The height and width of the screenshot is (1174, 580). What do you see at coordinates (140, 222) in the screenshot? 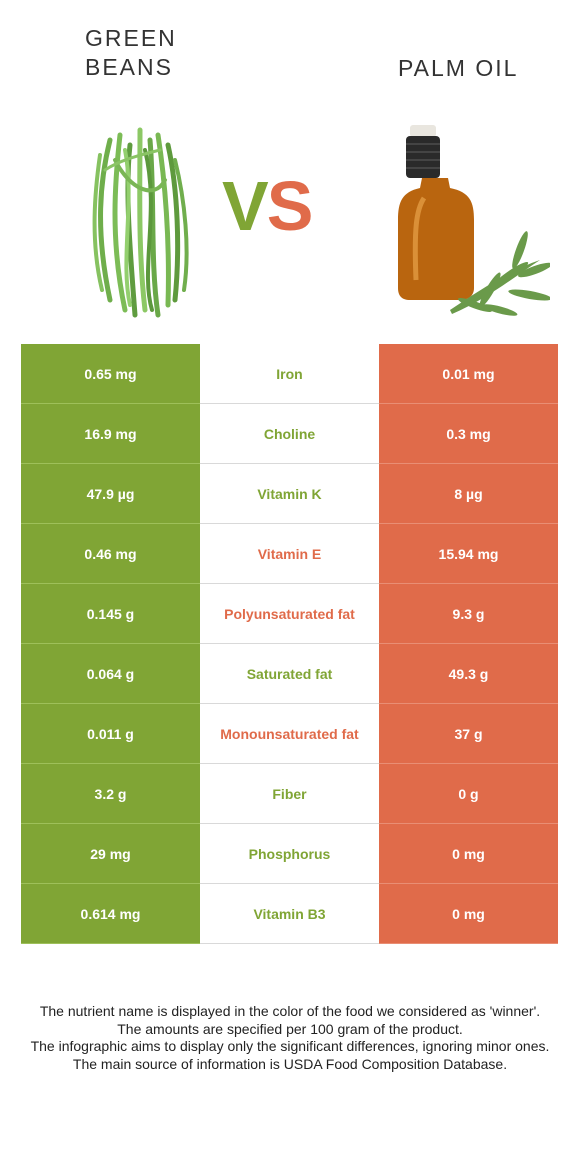
I see `green-beans-image` at bounding box center [140, 222].